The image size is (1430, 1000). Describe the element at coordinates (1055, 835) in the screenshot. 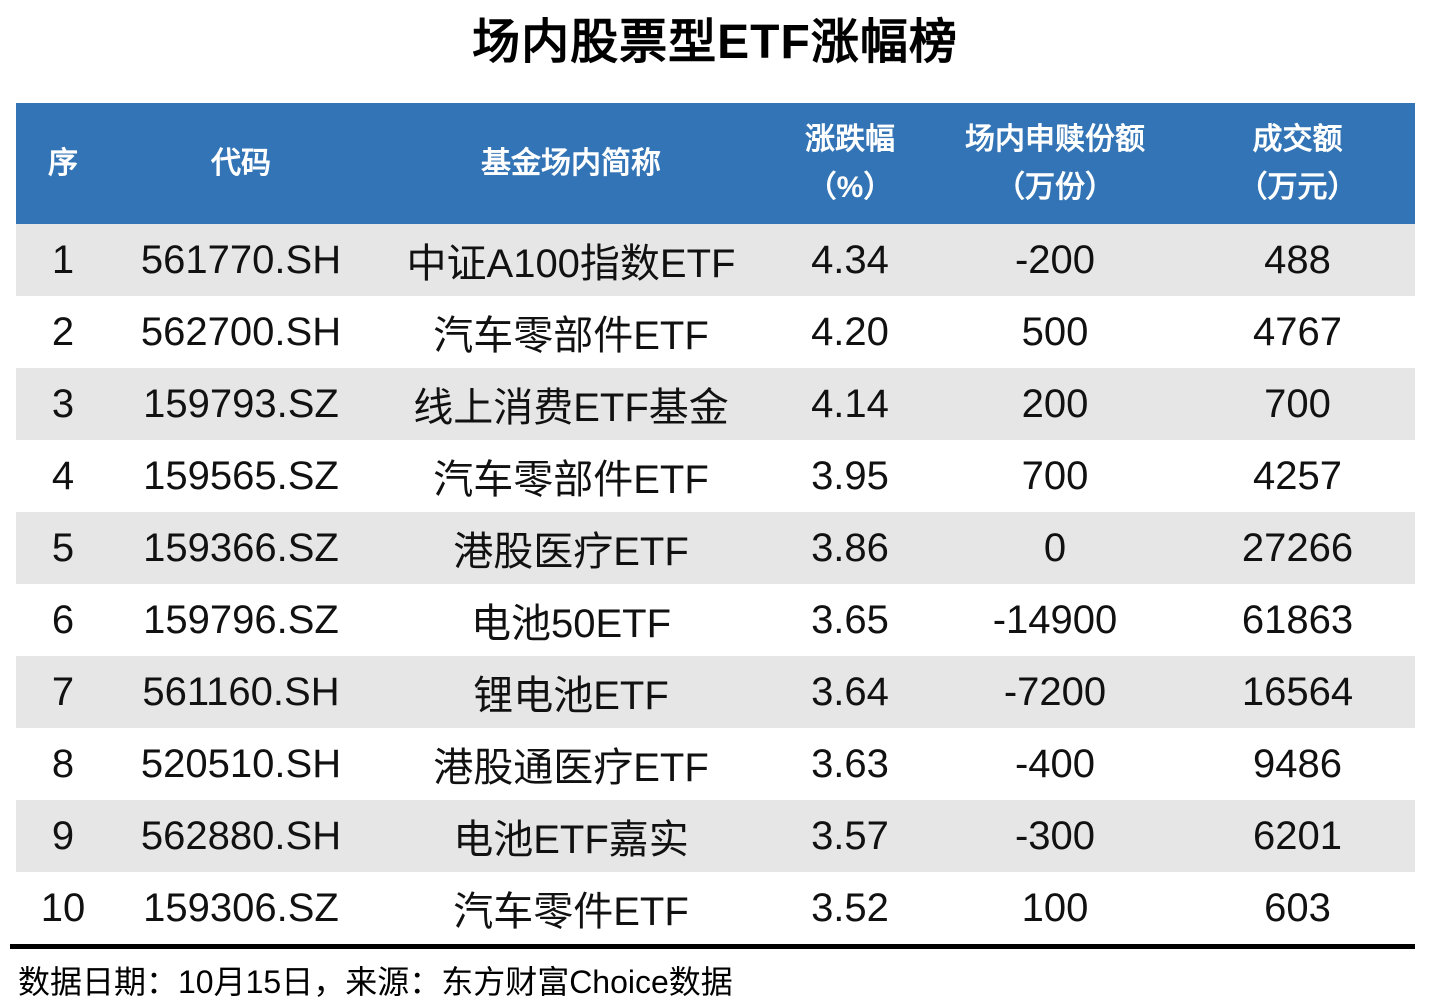

I see `cell-redeem-shares: -300` at that location.